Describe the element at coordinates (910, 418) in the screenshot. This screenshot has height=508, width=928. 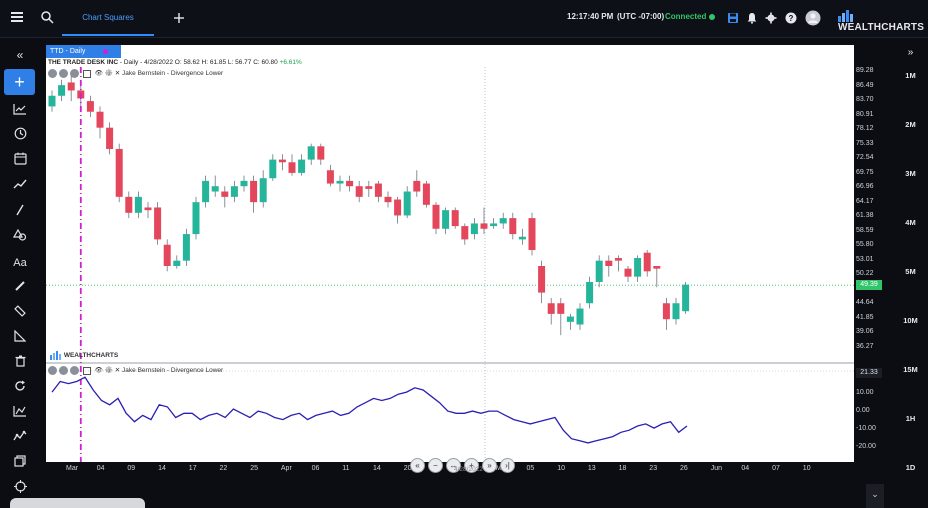
I see `timeframe-1h: 1H` at that location.